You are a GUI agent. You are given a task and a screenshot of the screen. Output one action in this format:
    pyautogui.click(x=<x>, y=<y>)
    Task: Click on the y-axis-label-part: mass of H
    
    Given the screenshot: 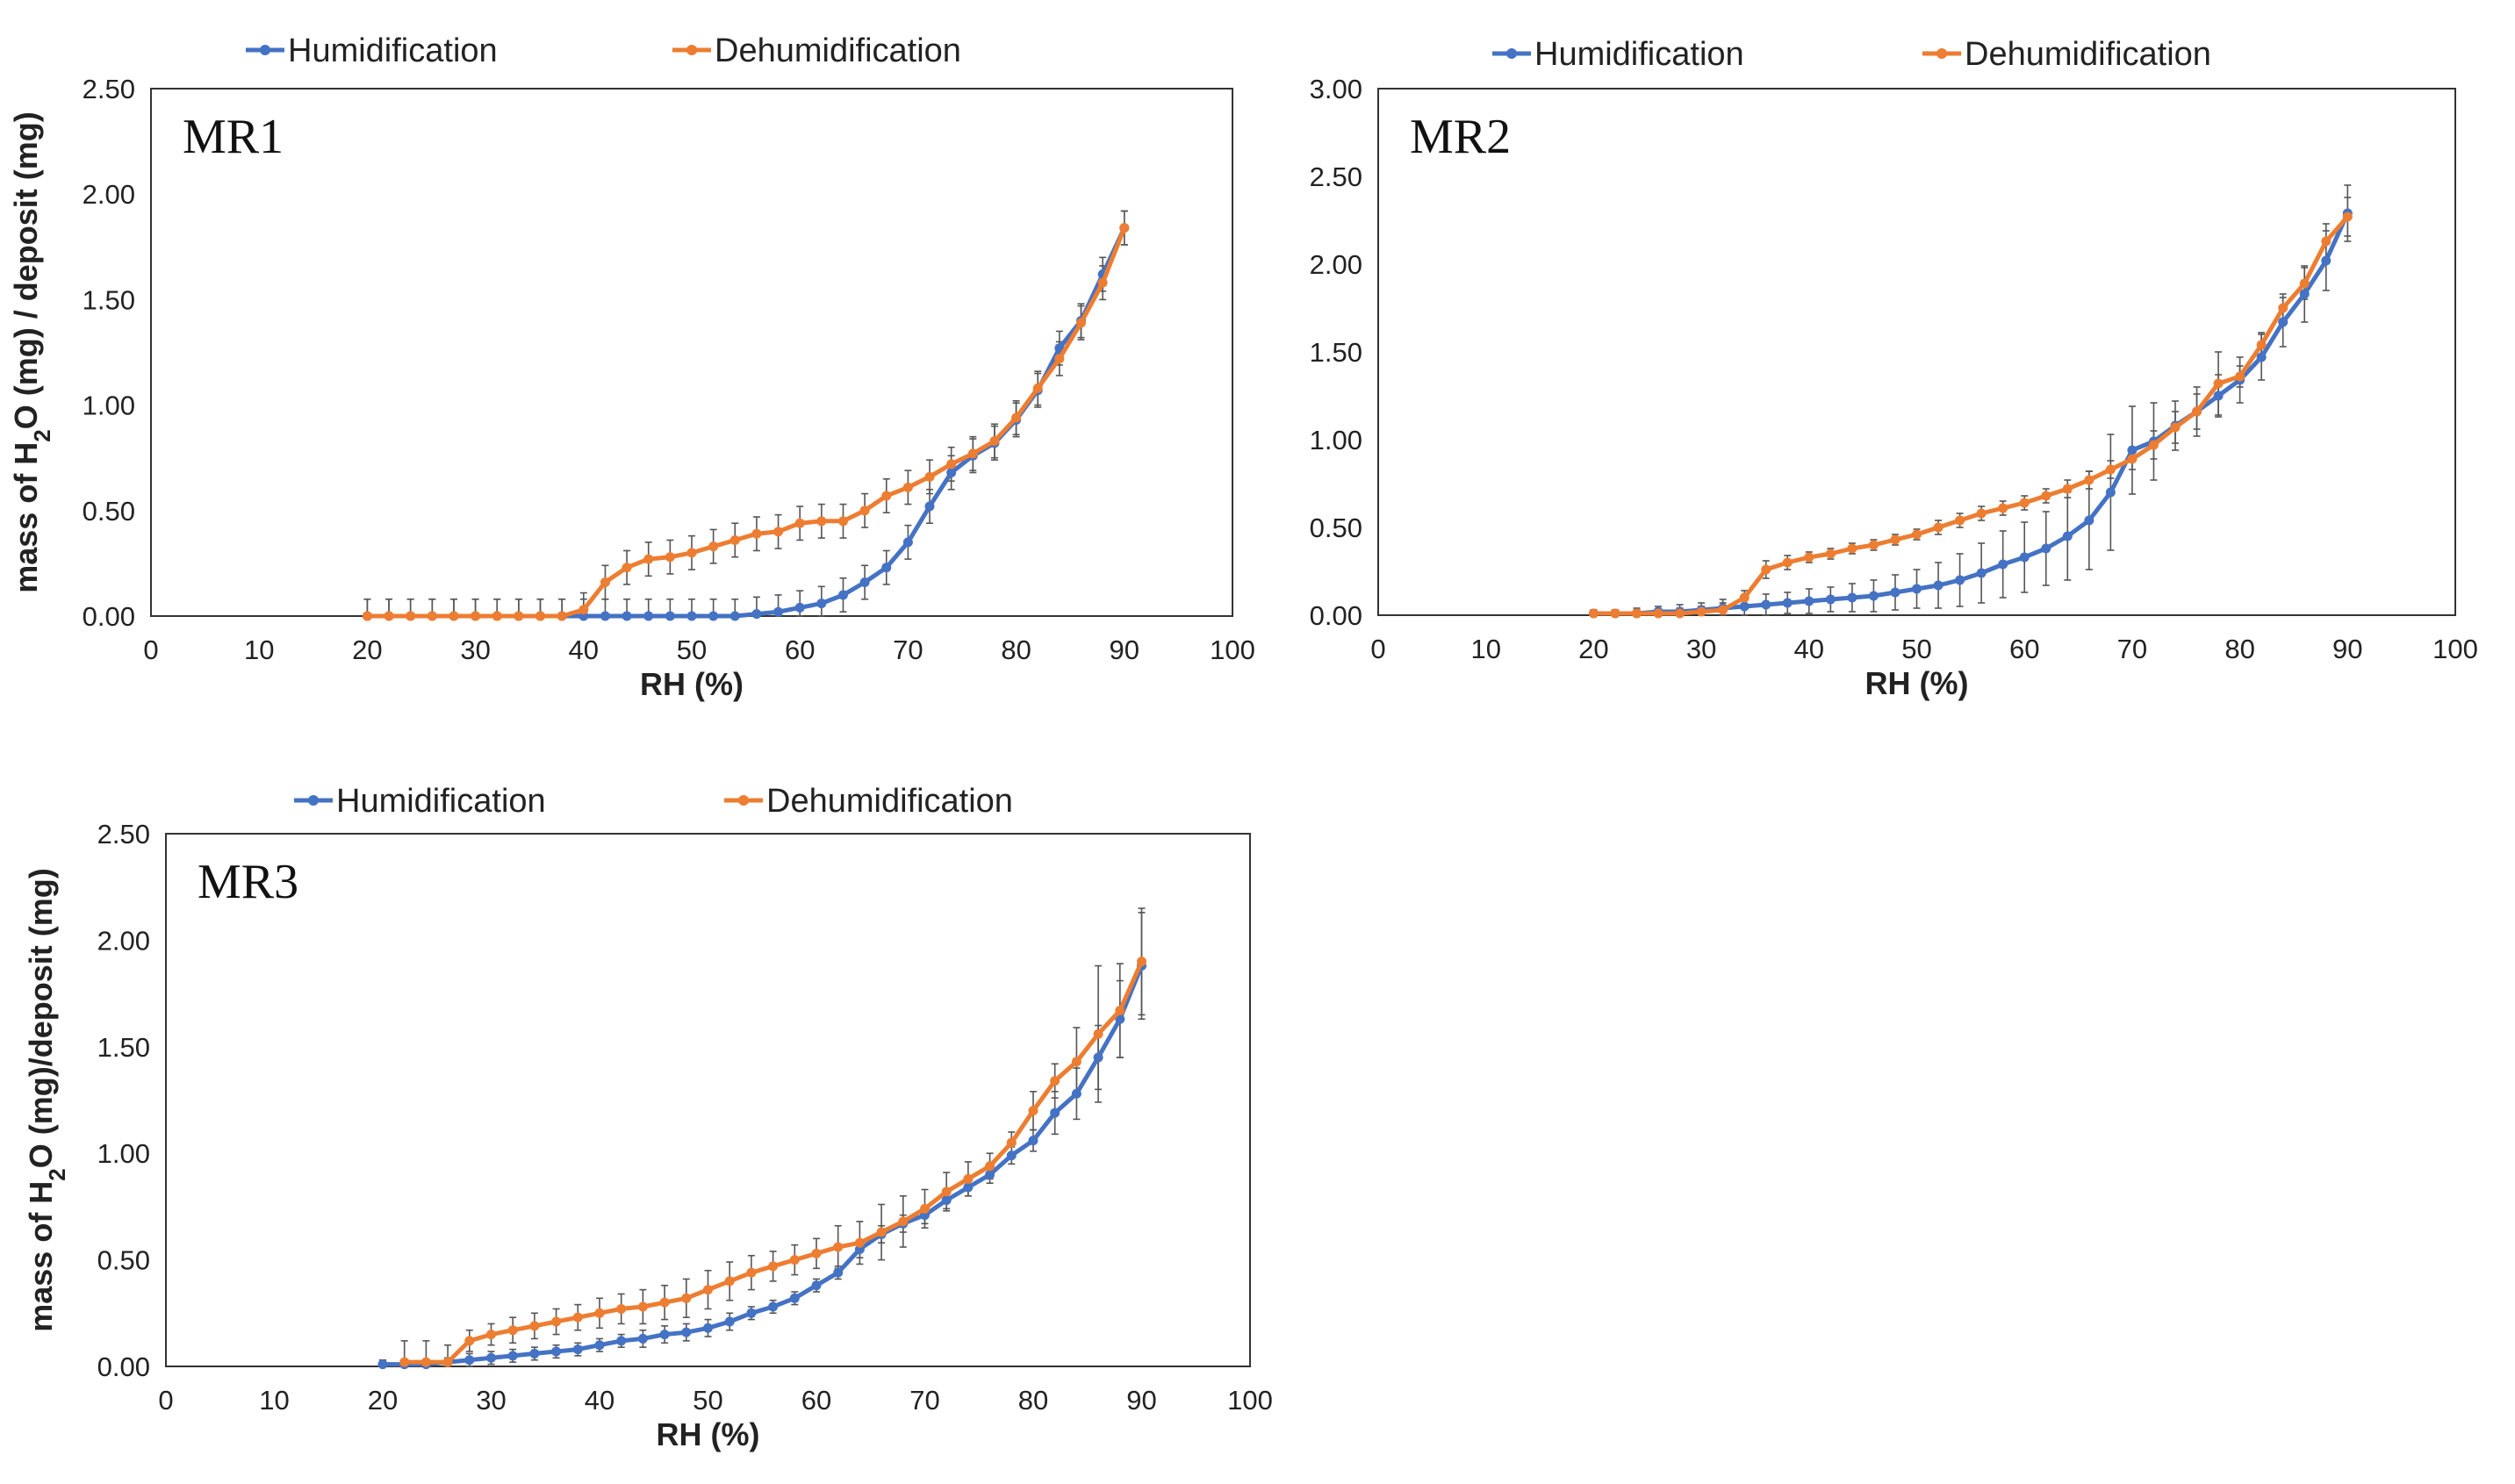 What is the action you would take?
    pyautogui.click(x=26, y=517)
    